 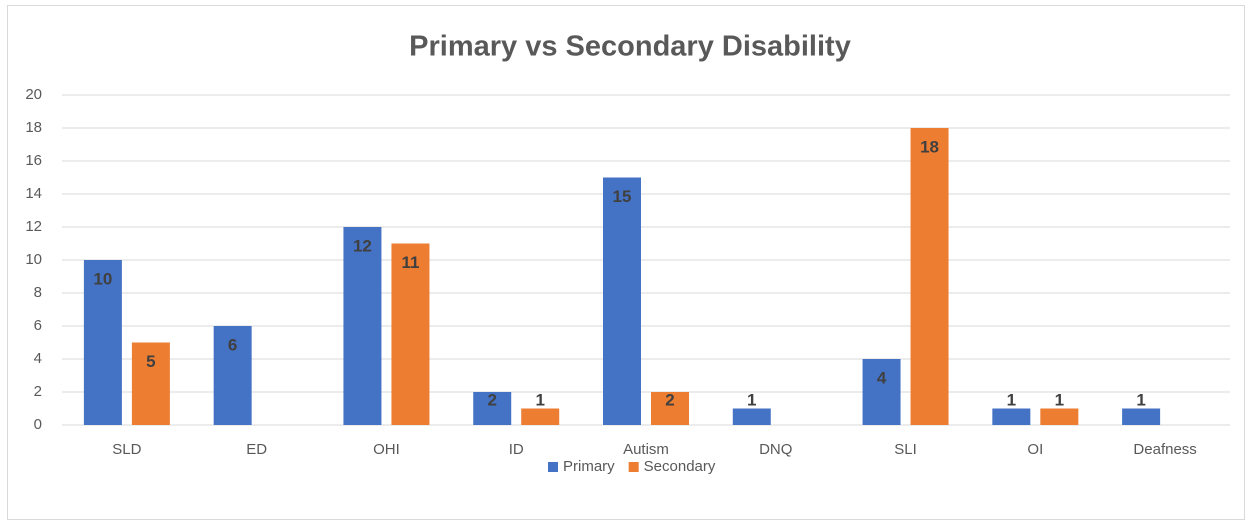 I want to click on y-tick-label: 0, so click(x=38, y=424).